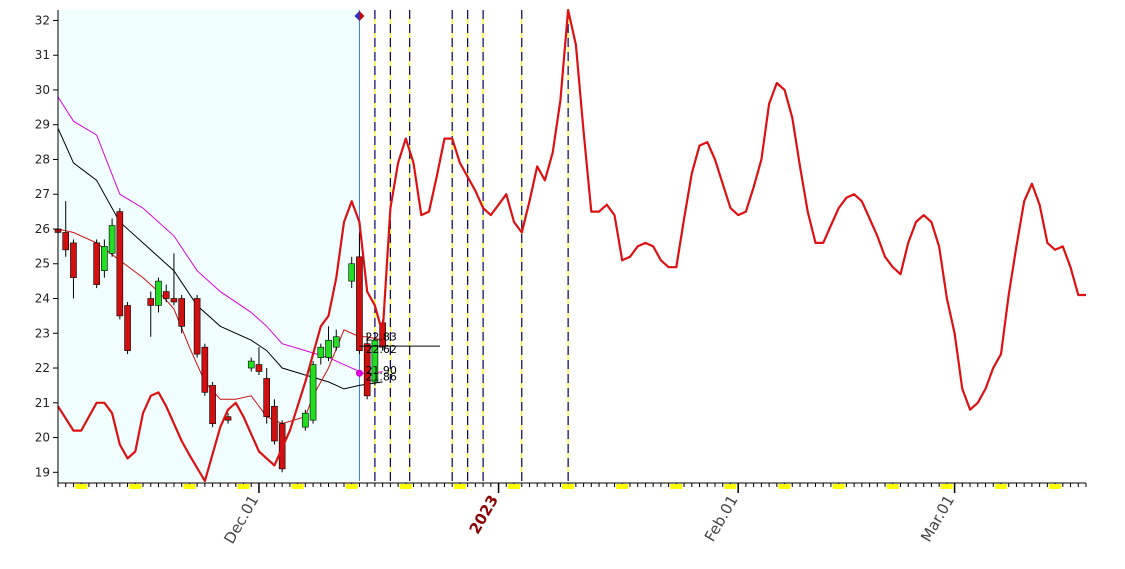 The height and width of the screenshot is (569, 1125). I want to click on middle_band-line, so click(220, 258).